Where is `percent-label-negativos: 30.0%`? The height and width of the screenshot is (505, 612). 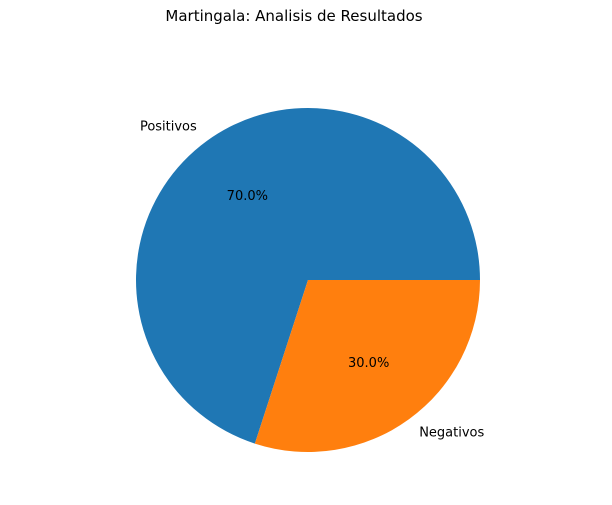
percent-label-negativos: 30.0% is located at coordinates (368, 363).